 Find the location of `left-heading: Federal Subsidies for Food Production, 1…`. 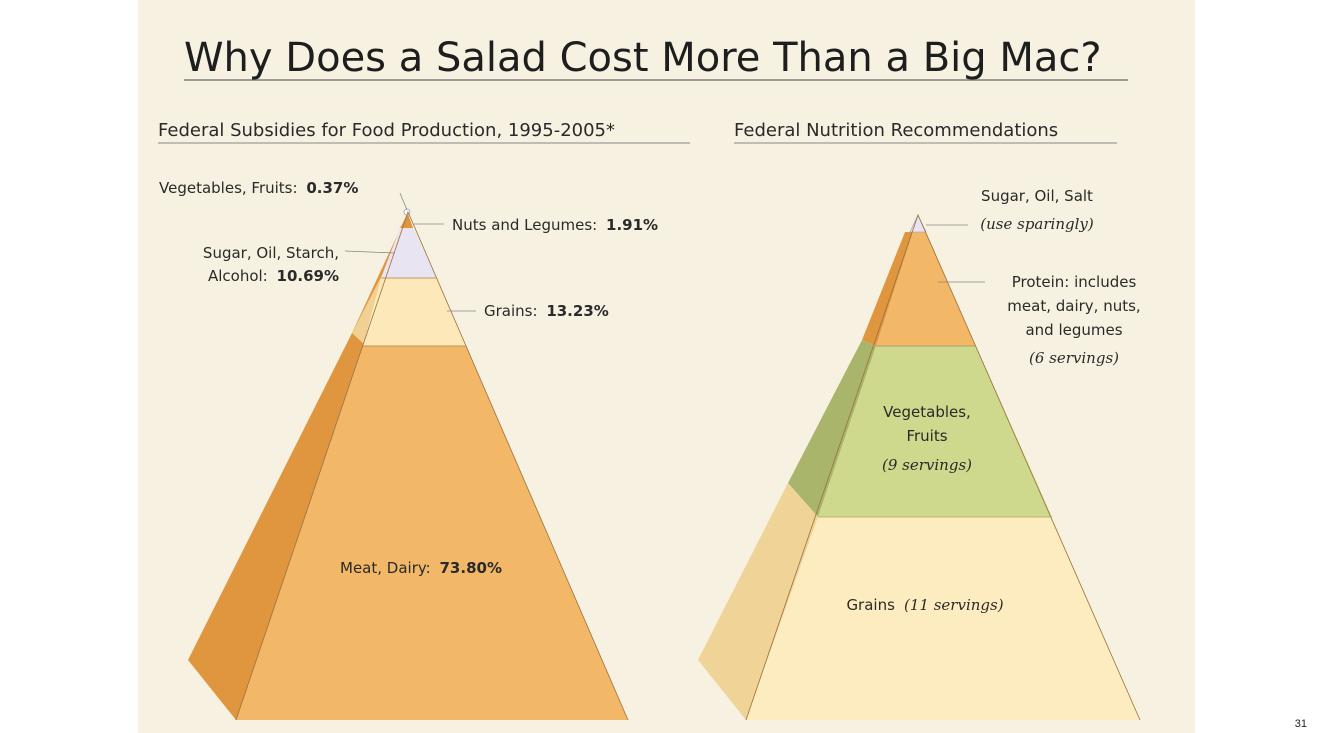

left-heading: Federal Subsidies for Food Production, 1… is located at coordinates (386, 130).